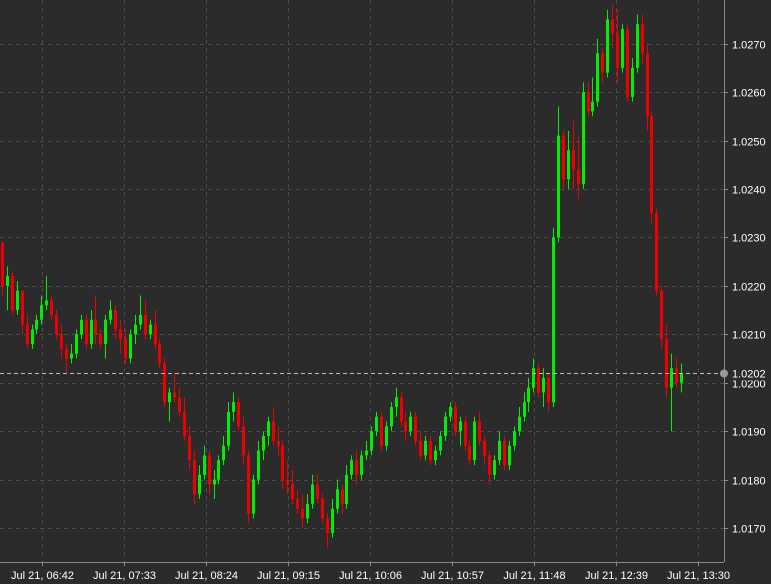  What do you see at coordinates (206, 576) in the screenshot?
I see `x-tick-label: Jul 21, 08:24` at bounding box center [206, 576].